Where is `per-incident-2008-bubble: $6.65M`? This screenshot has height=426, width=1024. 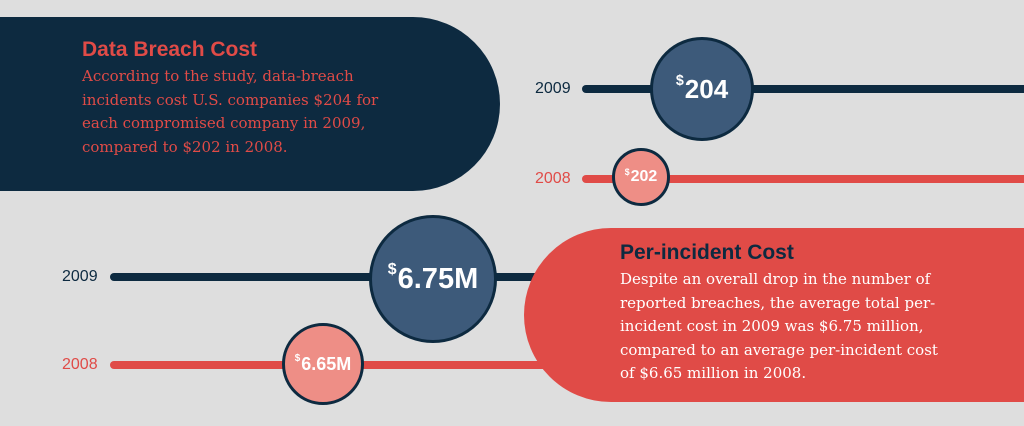
per-incident-2008-bubble: $6.65M is located at coordinates (323, 364).